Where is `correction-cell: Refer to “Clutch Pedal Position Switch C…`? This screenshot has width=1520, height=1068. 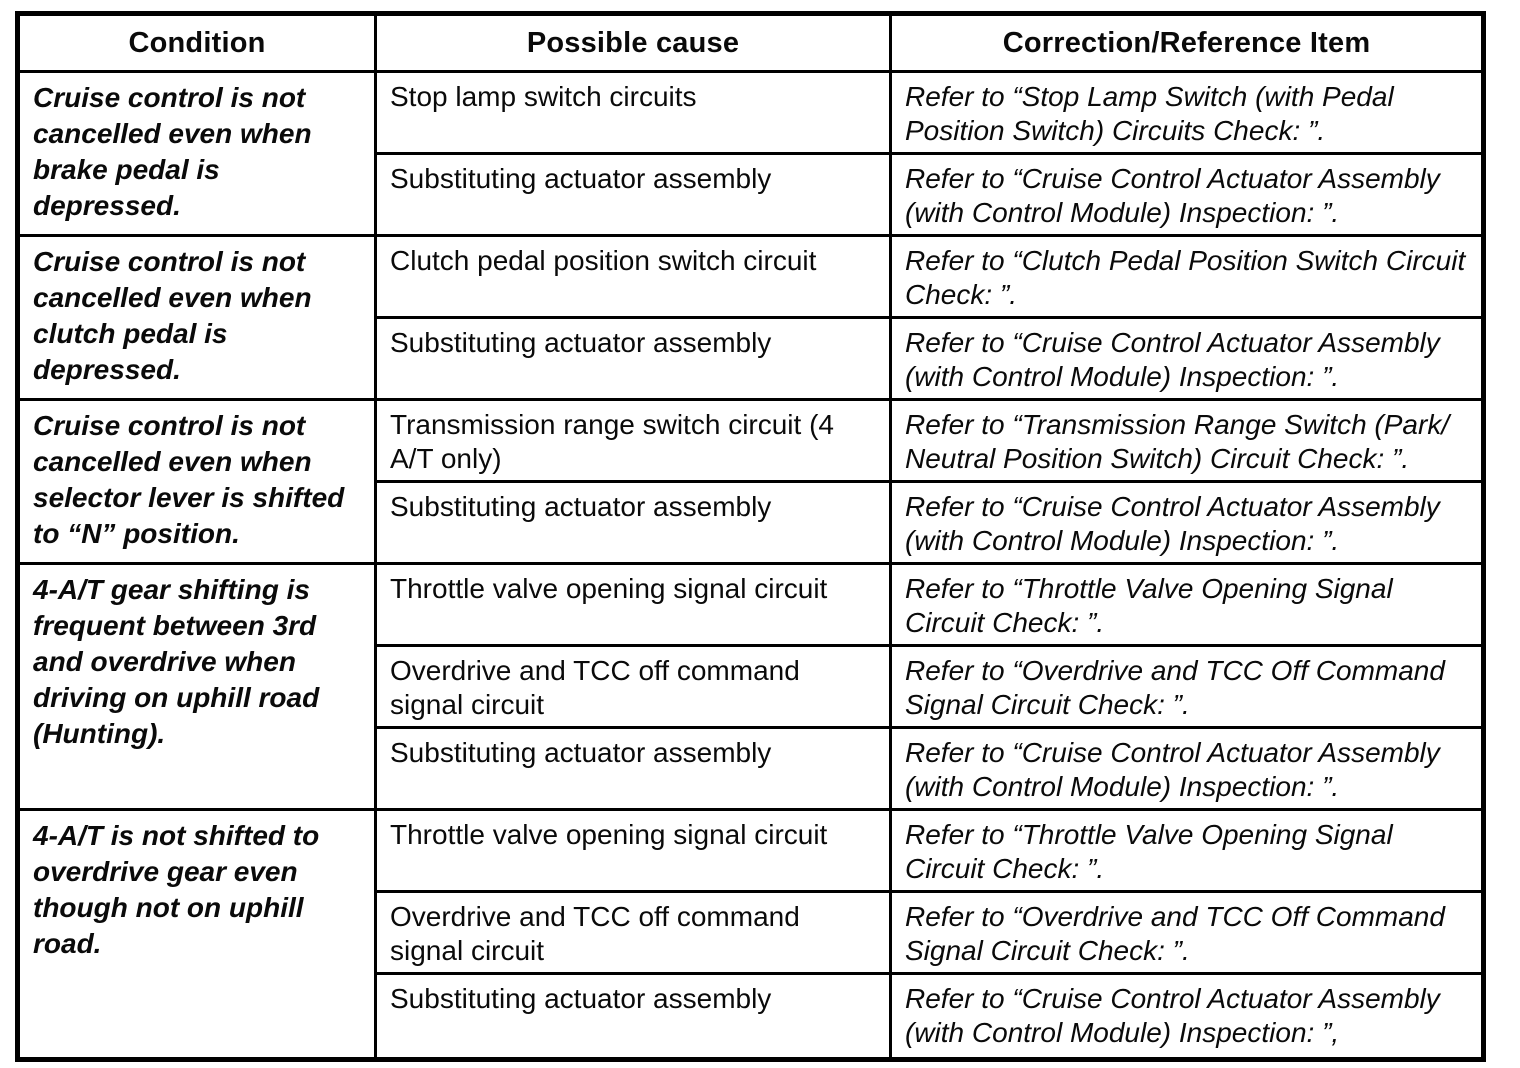
correction-cell: Refer to “Clutch Pedal Position Switch C… is located at coordinates (1187, 276).